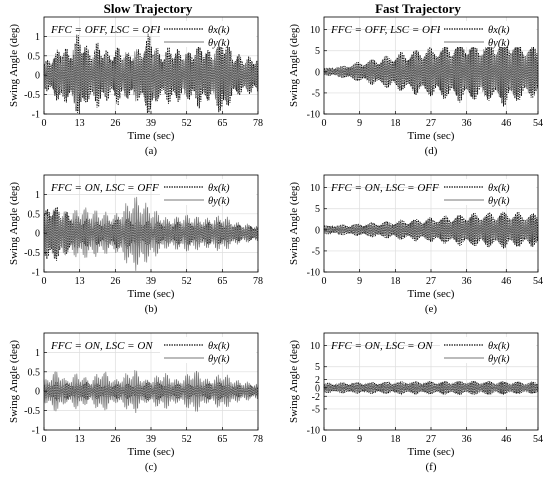 The height and width of the screenshot is (486, 550). I want to click on column-title-slow: Slow Trajectory, so click(148, 8).